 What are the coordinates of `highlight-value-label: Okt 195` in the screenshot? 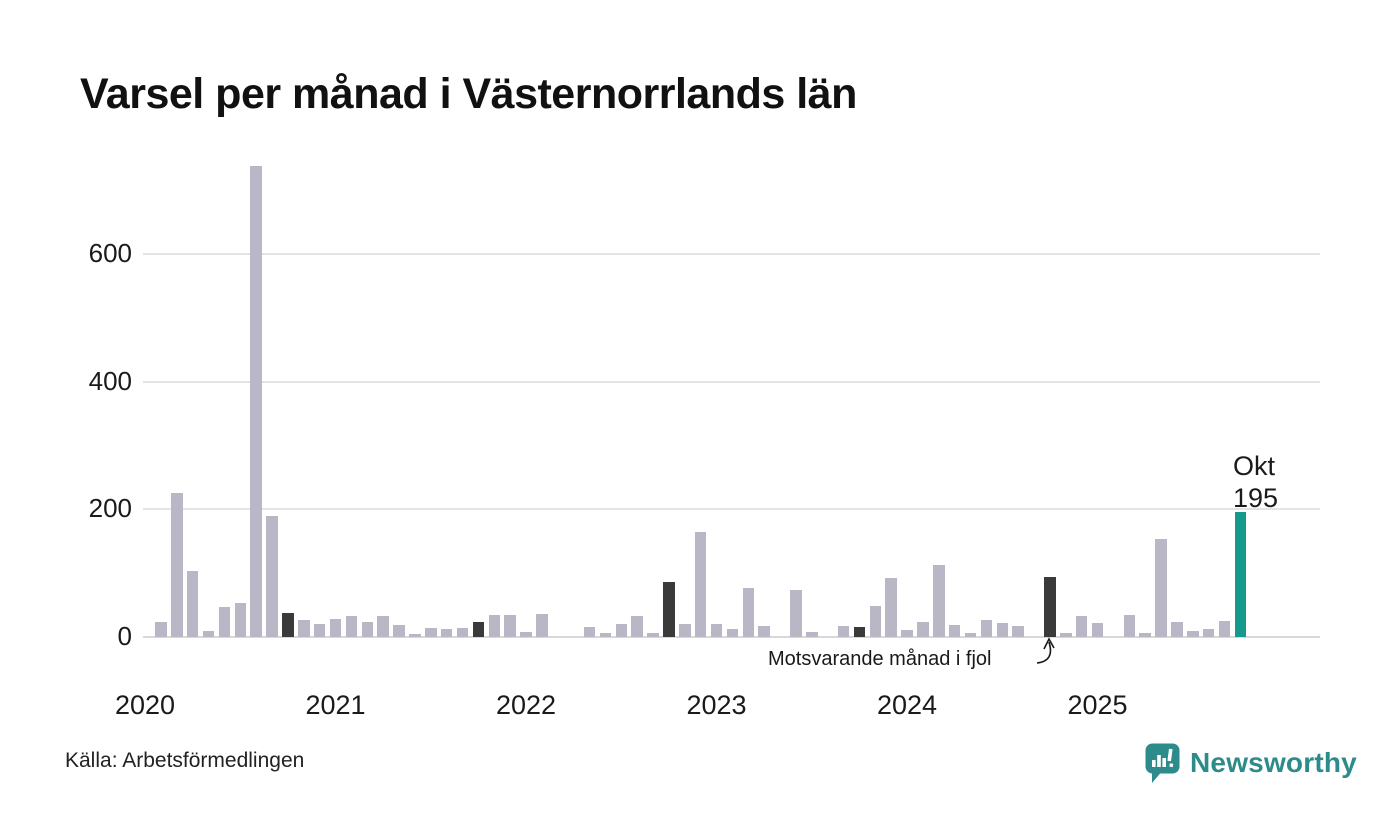 It's located at (1255, 482).